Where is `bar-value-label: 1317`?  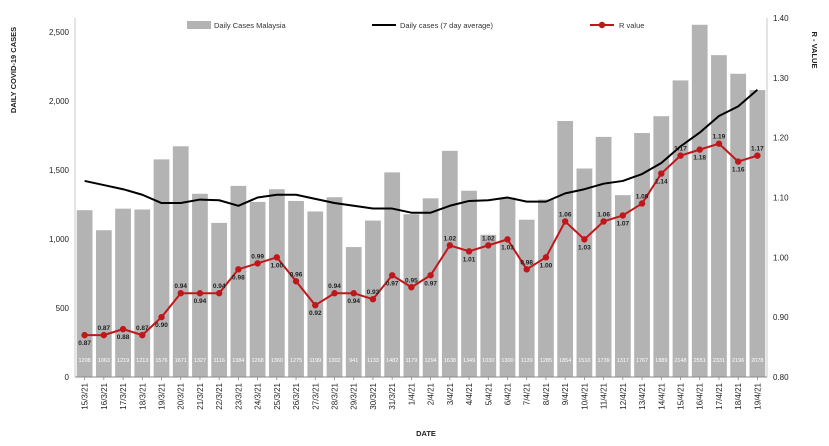
bar-value-label: 1317 is located at coordinates (623, 361).